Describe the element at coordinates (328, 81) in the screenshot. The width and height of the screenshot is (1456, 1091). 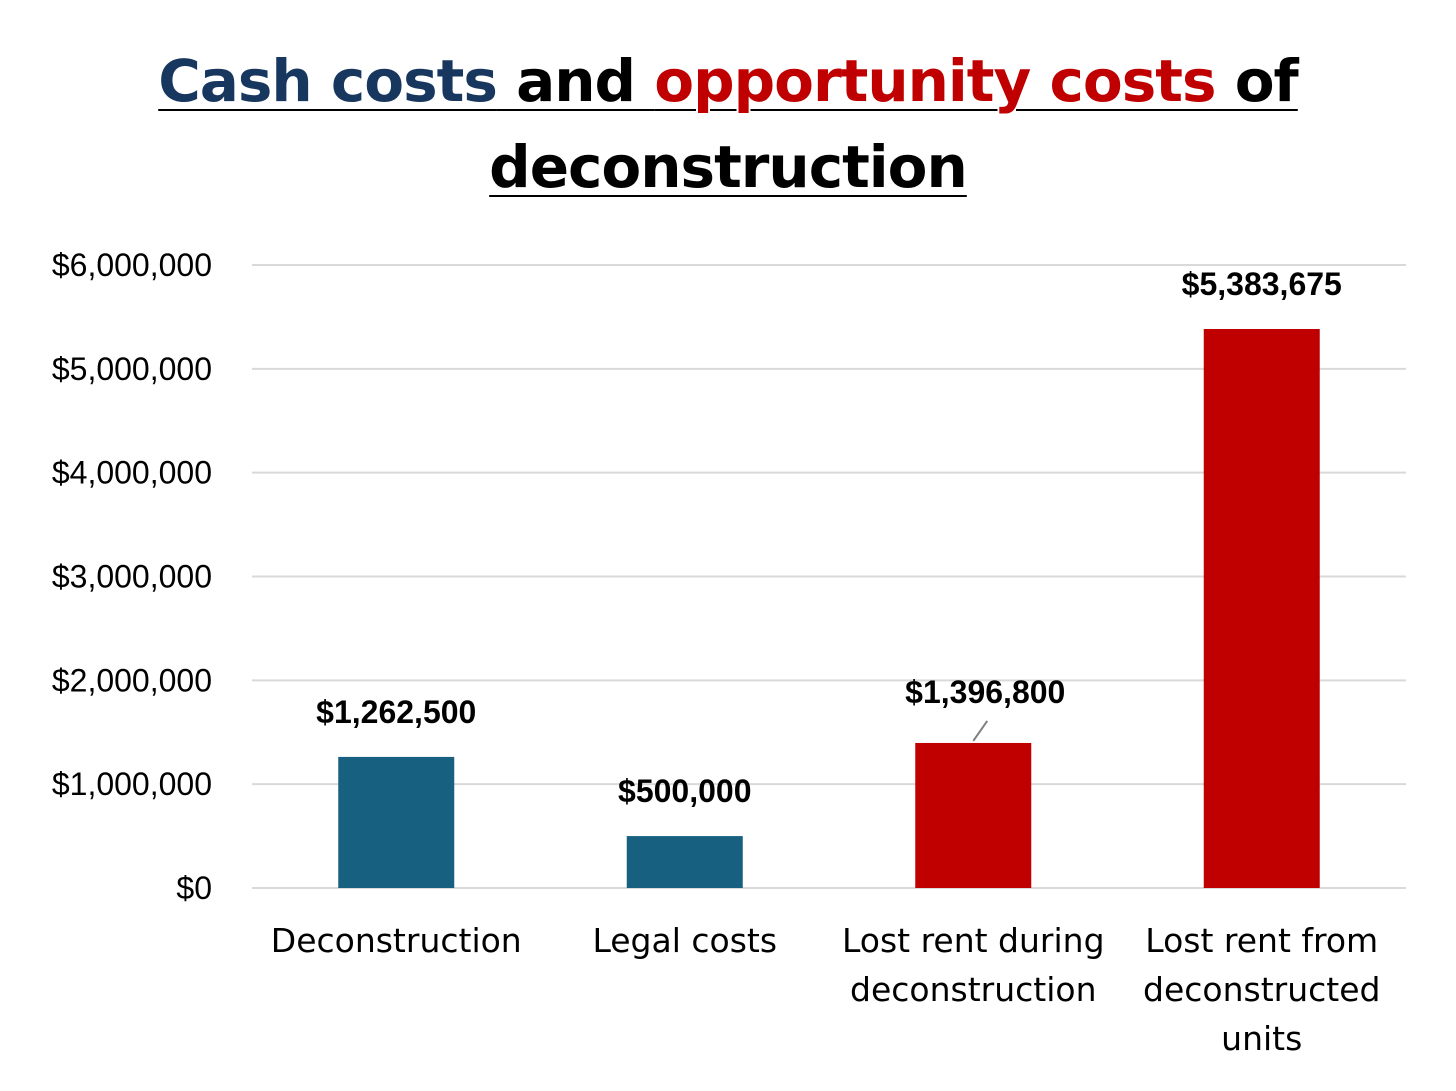
I see `title-cash-costs: Cash costs` at that location.